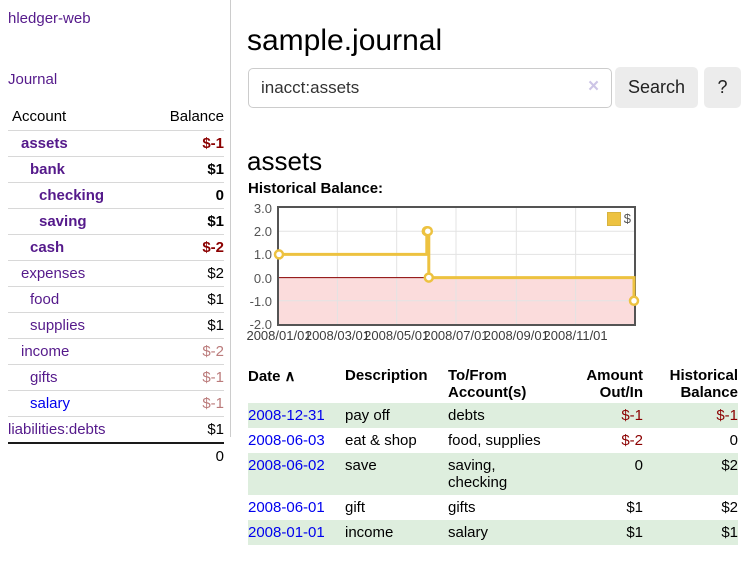 This screenshot has width=742, height=582. What do you see at coordinates (76, 377) in the screenshot?
I see `account-link-gifts: gifts` at bounding box center [76, 377].